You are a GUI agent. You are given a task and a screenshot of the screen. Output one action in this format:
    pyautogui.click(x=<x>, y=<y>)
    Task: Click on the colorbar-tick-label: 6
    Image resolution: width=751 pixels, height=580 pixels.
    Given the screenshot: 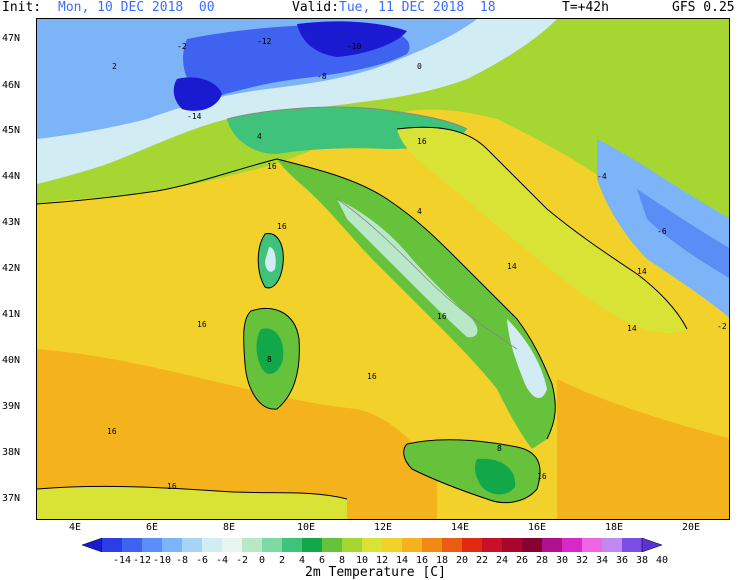 What is the action you would take?
    pyautogui.click(x=322, y=560)
    